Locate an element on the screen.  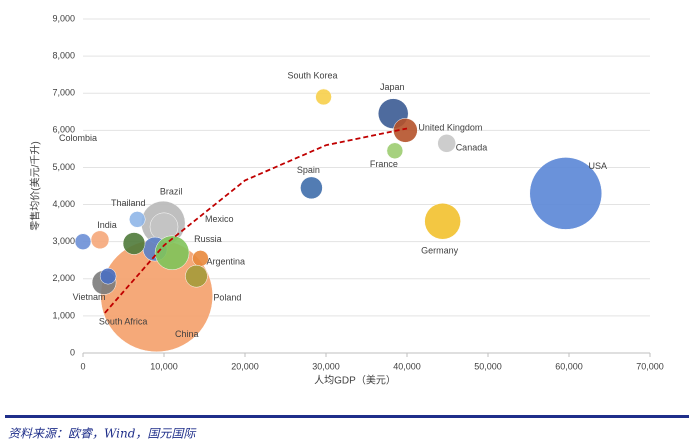
x-tick-label: 20,000 is located at coordinates (245, 366).